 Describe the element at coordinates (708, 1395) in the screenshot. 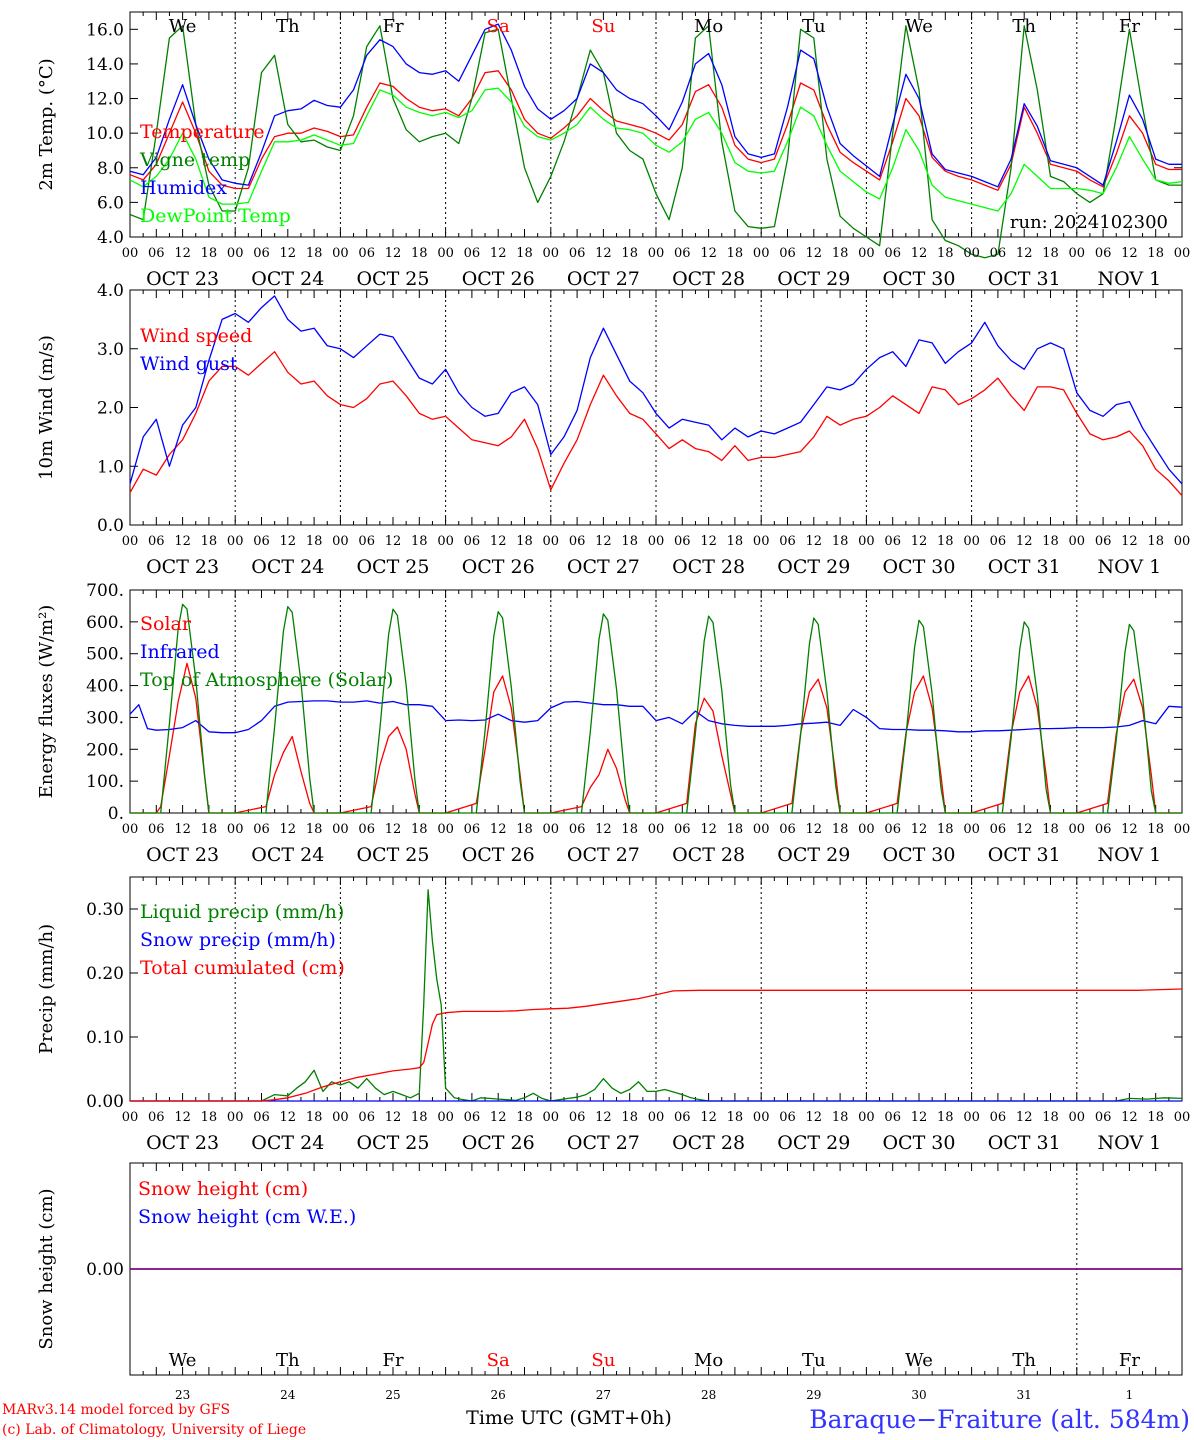

I see `day-number-label: 28` at that location.